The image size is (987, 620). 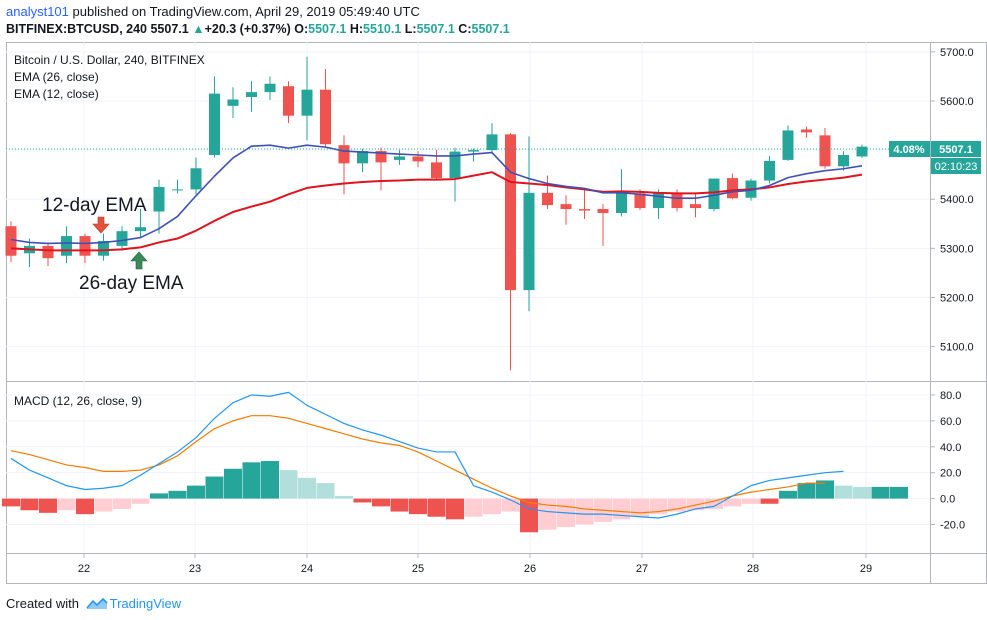 I want to click on price-tick-label: 5300.0, so click(x=957, y=249).